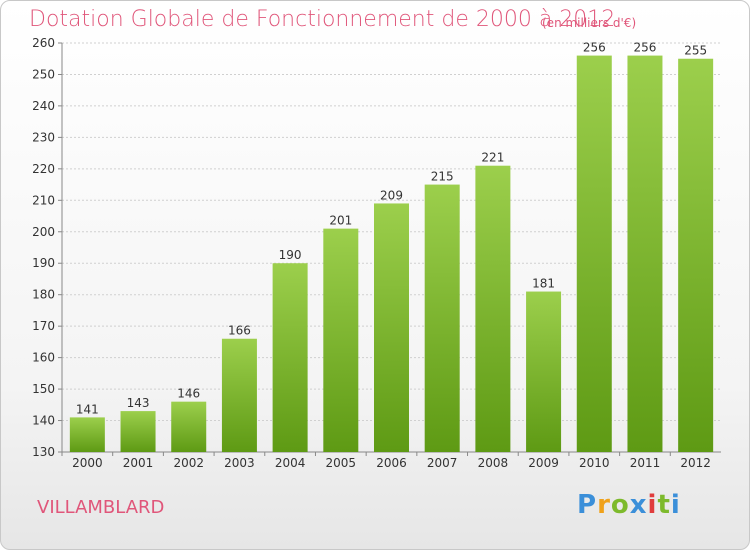 The width and height of the screenshot is (750, 550). What do you see at coordinates (341, 463) in the screenshot?
I see `x-tick-label: 2005` at bounding box center [341, 463].